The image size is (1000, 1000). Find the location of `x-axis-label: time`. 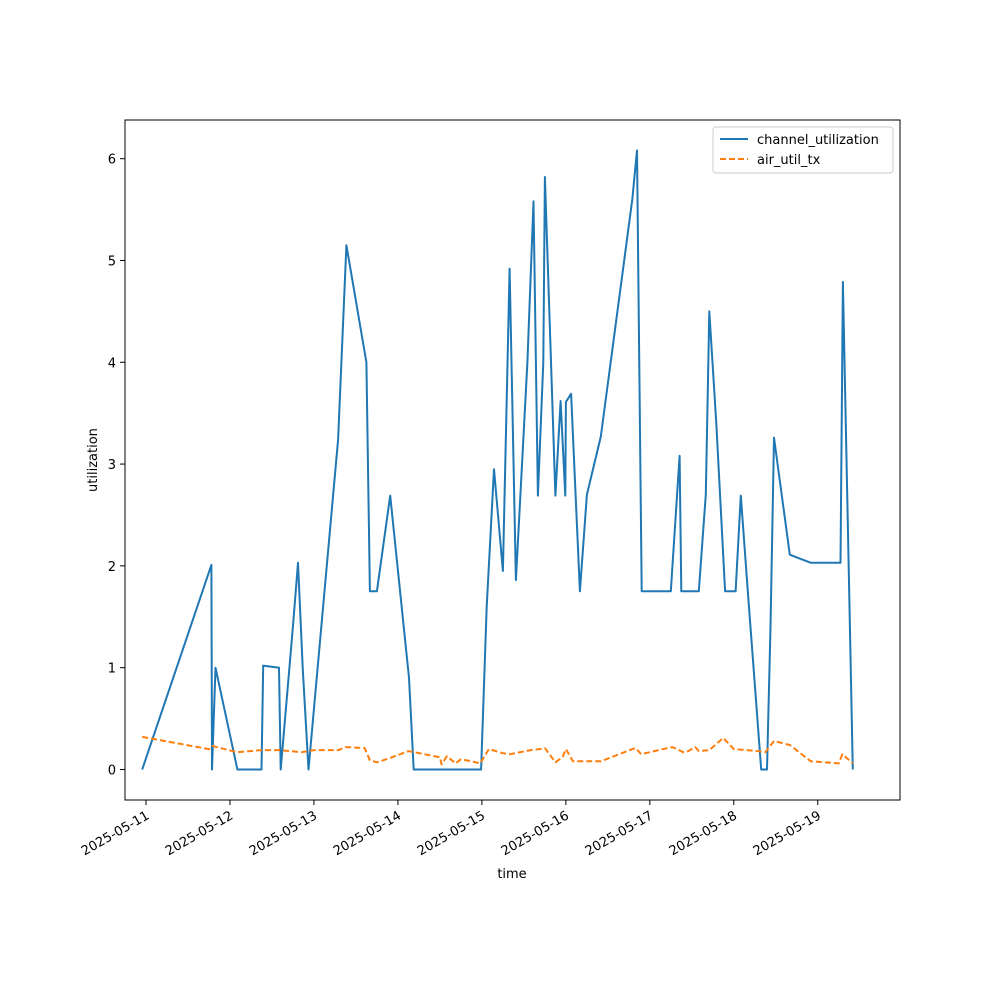

x-axis-label: time is located at coordinates (511, 874).